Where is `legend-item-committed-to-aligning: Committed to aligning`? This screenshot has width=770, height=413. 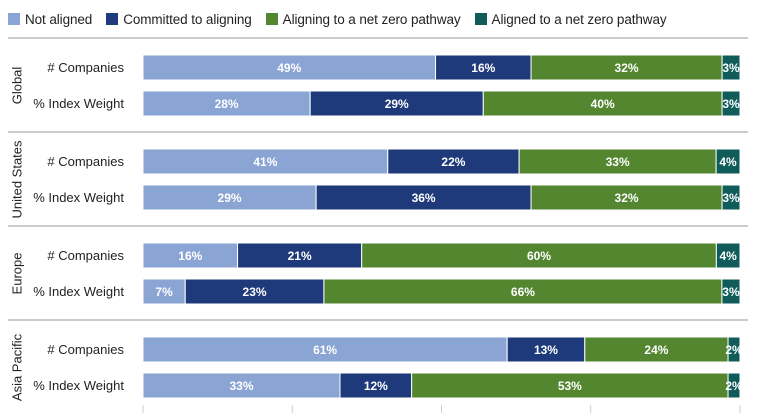
legend-item-committed-to-aligning: Committed to aligning is located at coordinates (179, 19).